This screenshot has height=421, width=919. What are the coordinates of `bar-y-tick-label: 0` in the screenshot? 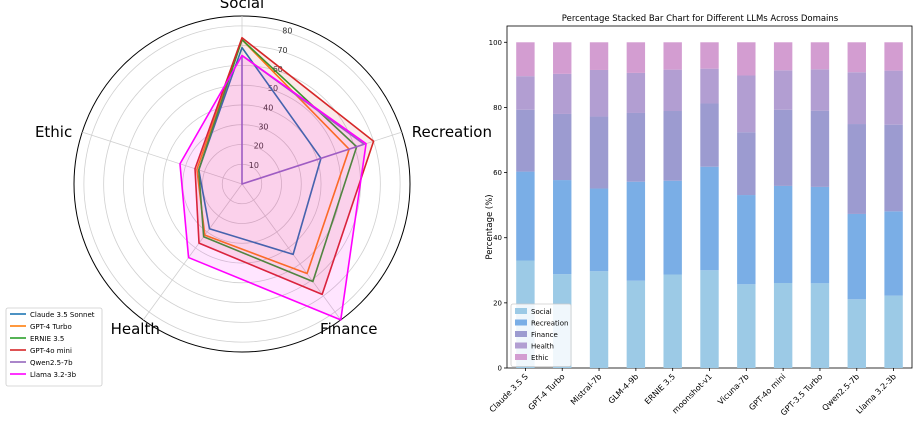 It's located at (500, 369).